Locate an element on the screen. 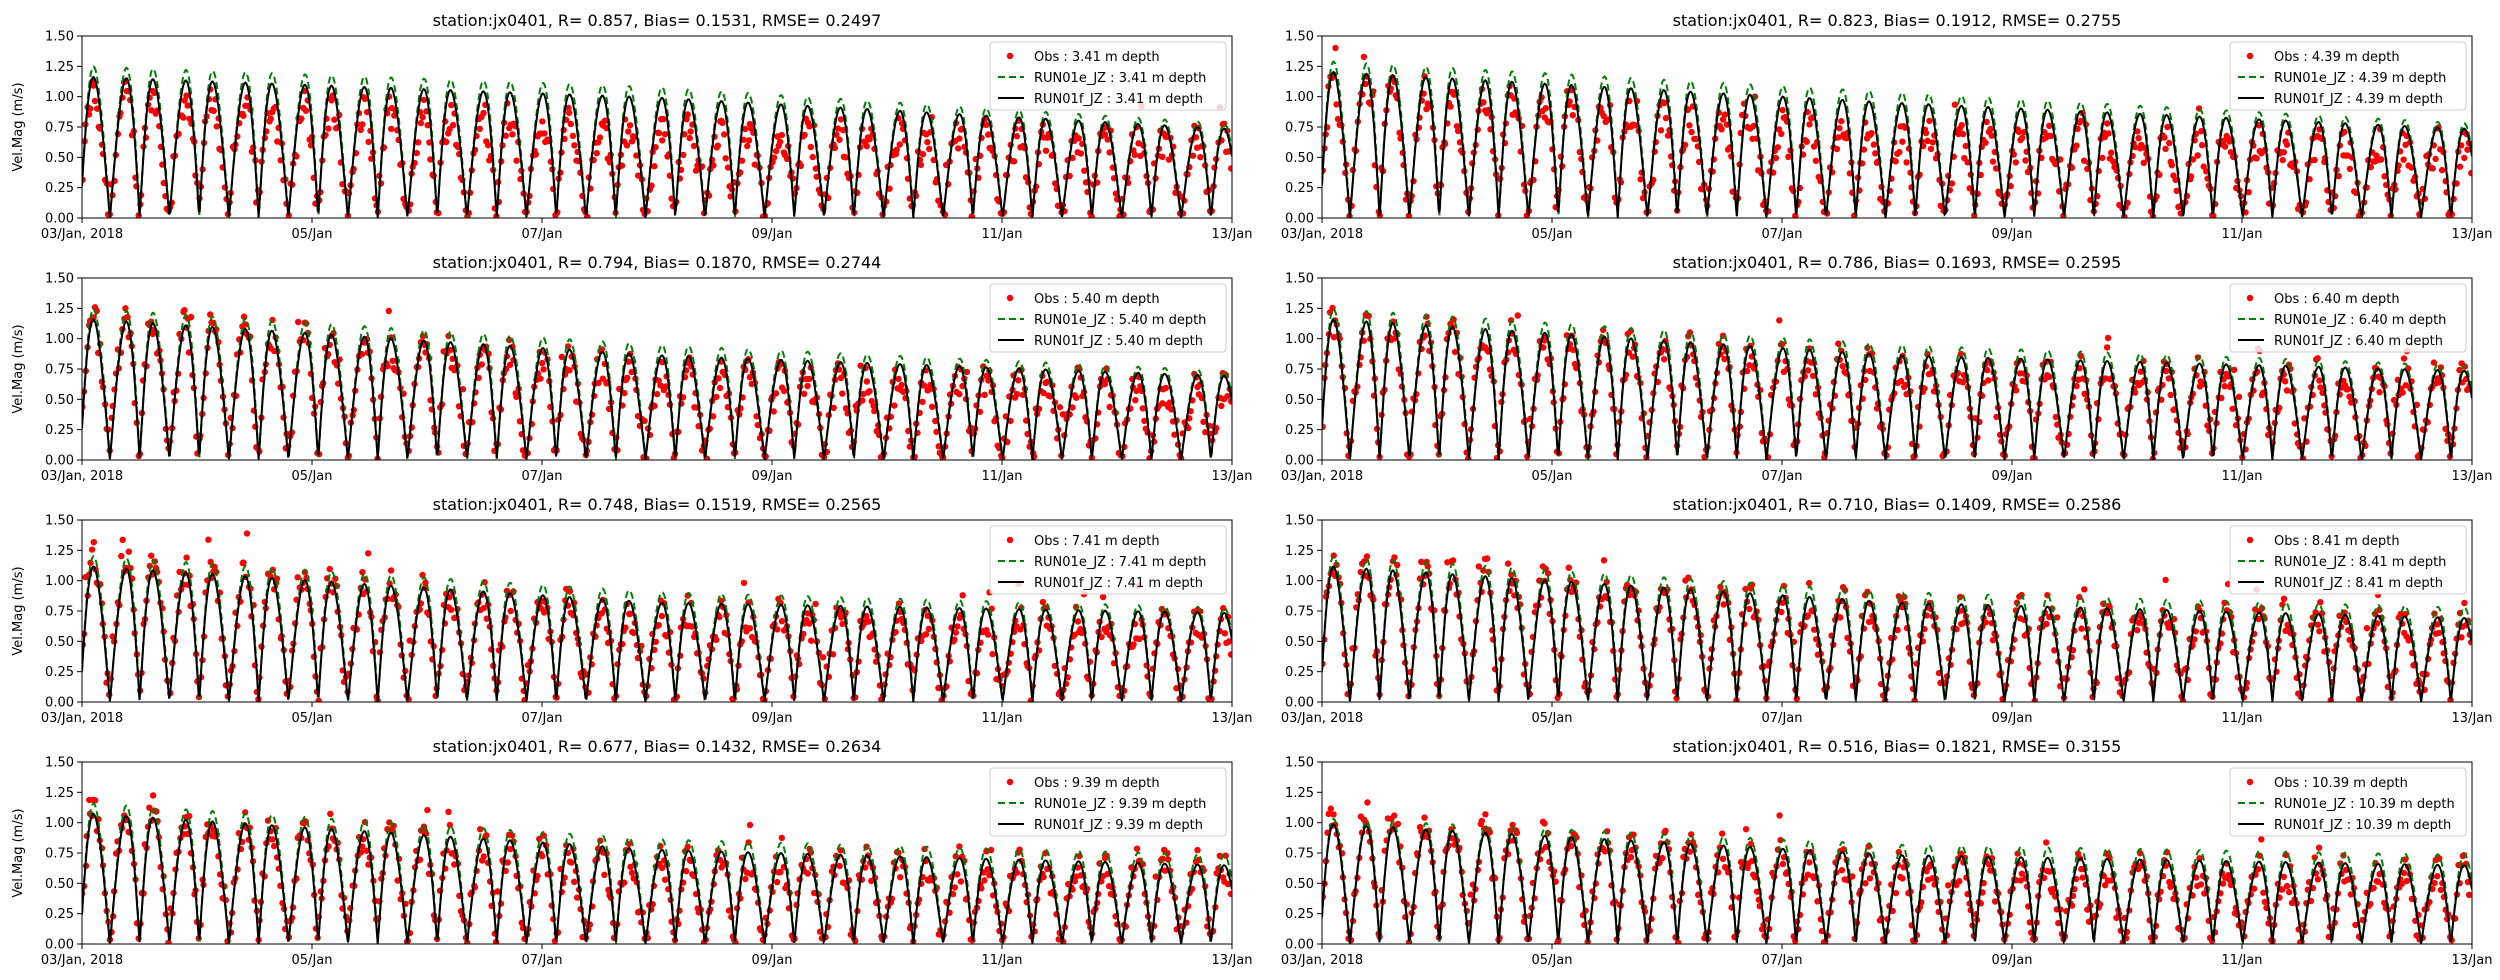 Image resolution: width=2500 pixels, height=980 pixels. legend-entry: RUN01e_JZ : 4.39 m depth is located at coordinates (2360, 78).